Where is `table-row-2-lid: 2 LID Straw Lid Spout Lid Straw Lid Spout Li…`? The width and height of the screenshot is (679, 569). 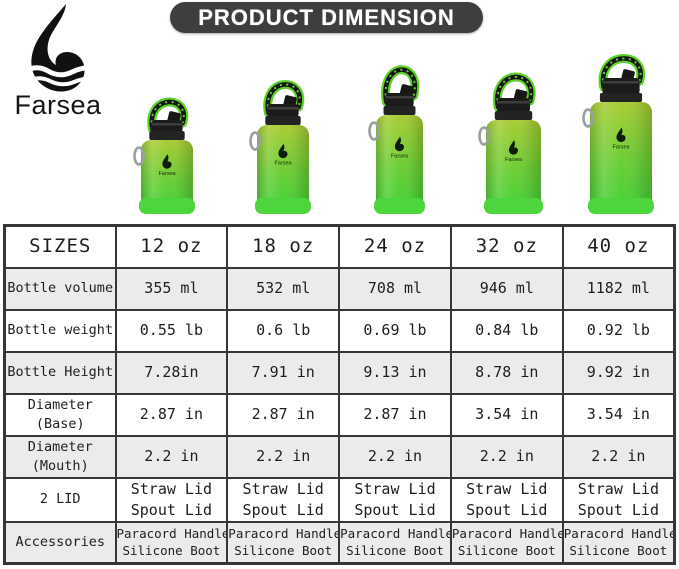
table-row-2-lid: 2 LID Straw Lid Spout Lid Straw Lid Spout Li… is located at coordinates (339, 499).